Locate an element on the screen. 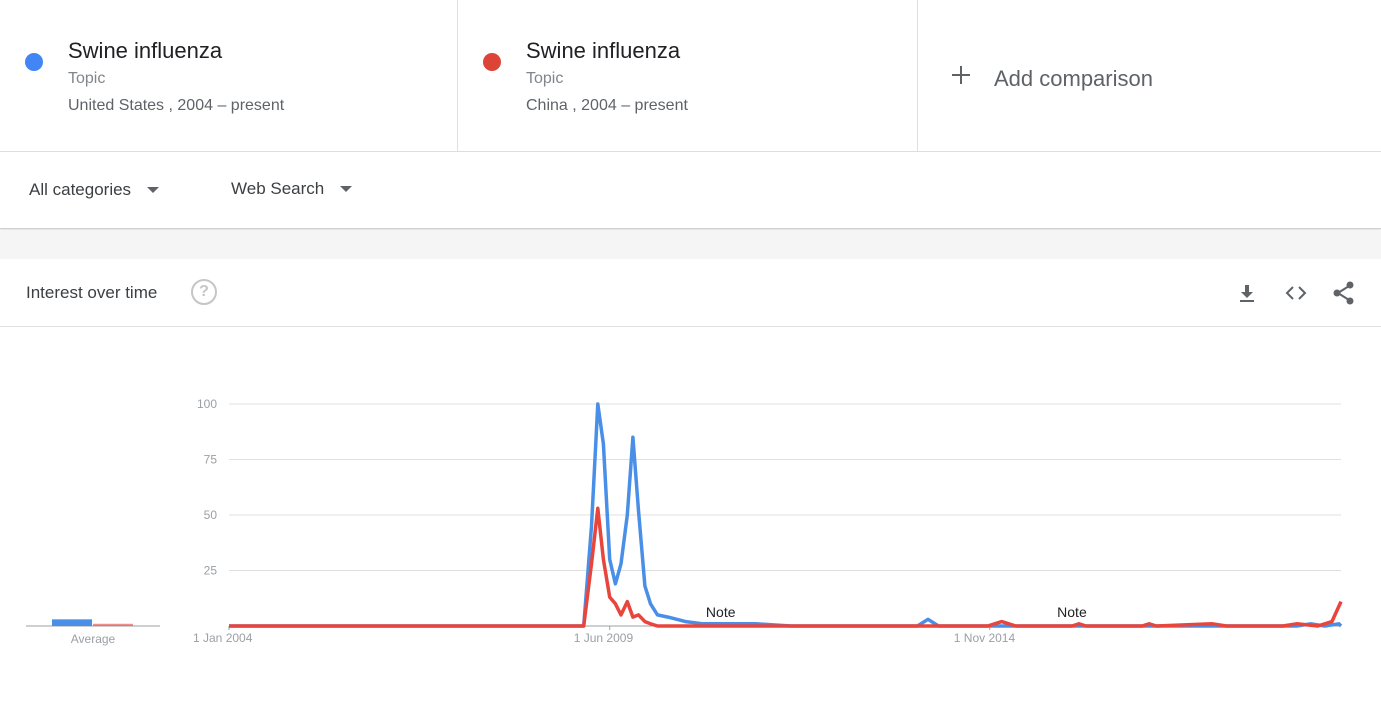 Image resolution: width=1381 pixels, height=712 pixels. x-tick-label: 1 Jun 2009 is located at coordinates (604, 638).